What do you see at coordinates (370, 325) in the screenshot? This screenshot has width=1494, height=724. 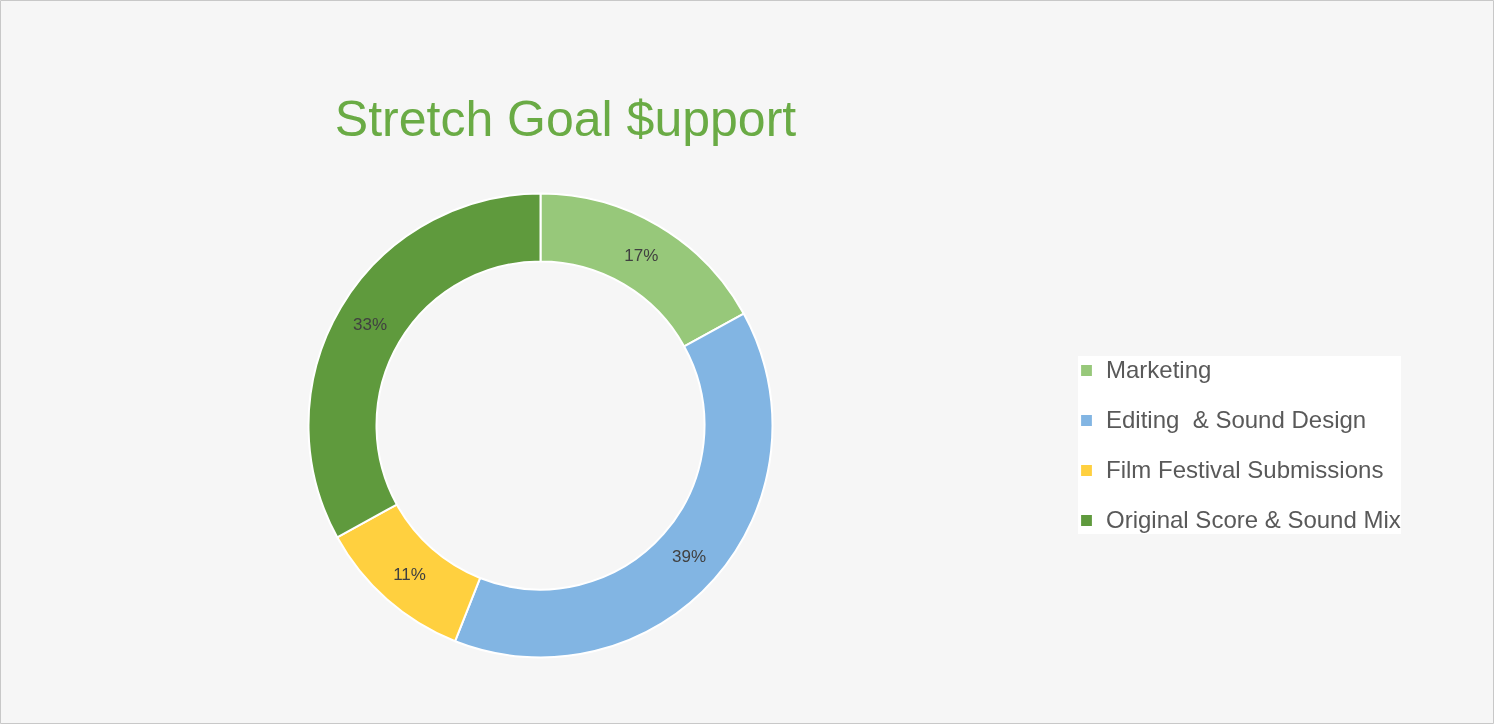 I see `data-label: 33%` at bounding box center [370, 325].